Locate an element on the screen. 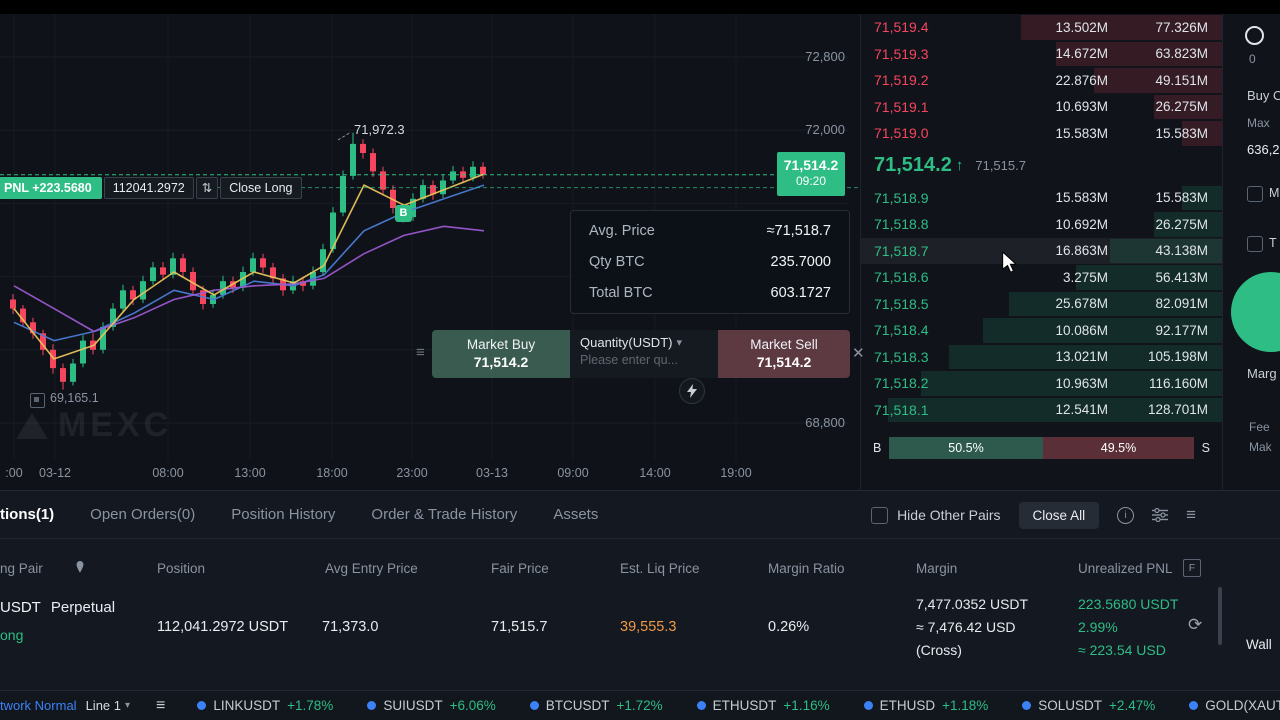  time-axis-label: 19:00 is located at coordinates (736, 473).